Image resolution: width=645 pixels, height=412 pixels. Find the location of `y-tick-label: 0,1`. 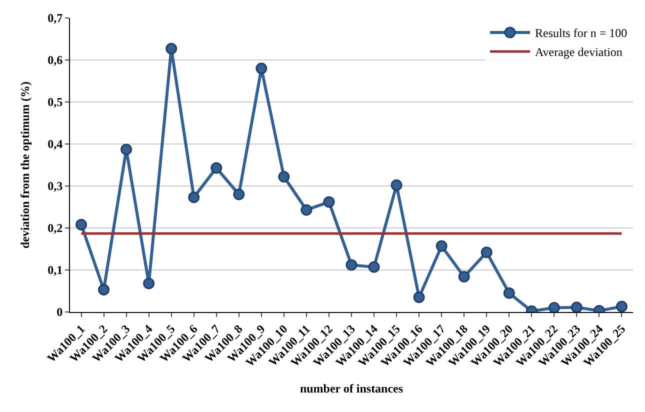

y-tick-label: 0,1 is located at coordinates (55, 270).